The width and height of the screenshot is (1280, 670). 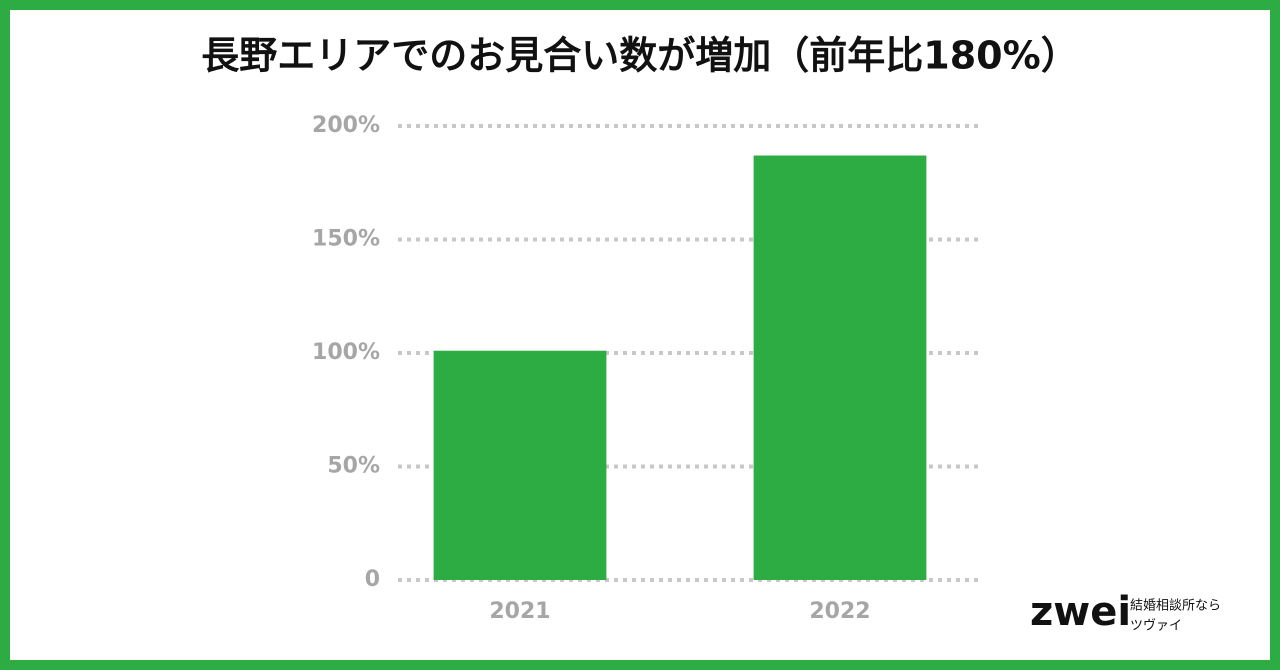 What do you see at coordinates (639, 56) in the screenshot?
I see `chart-title: 長野エリアでのお見合い数が増加（前年比180%）` at bounding box center [639, 56].